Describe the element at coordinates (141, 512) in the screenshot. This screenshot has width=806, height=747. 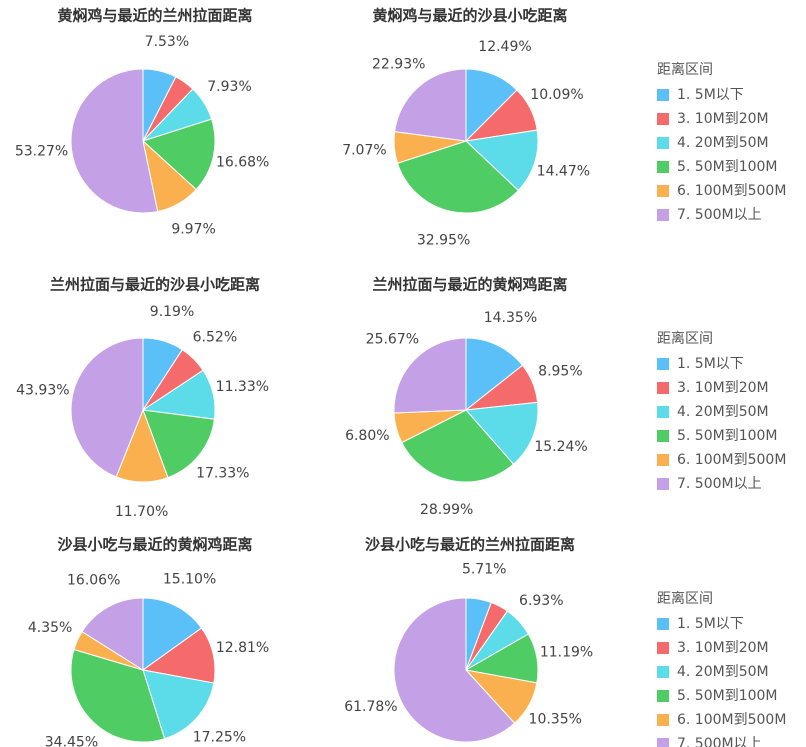
I see `slice-label: 11.70%` at that location.